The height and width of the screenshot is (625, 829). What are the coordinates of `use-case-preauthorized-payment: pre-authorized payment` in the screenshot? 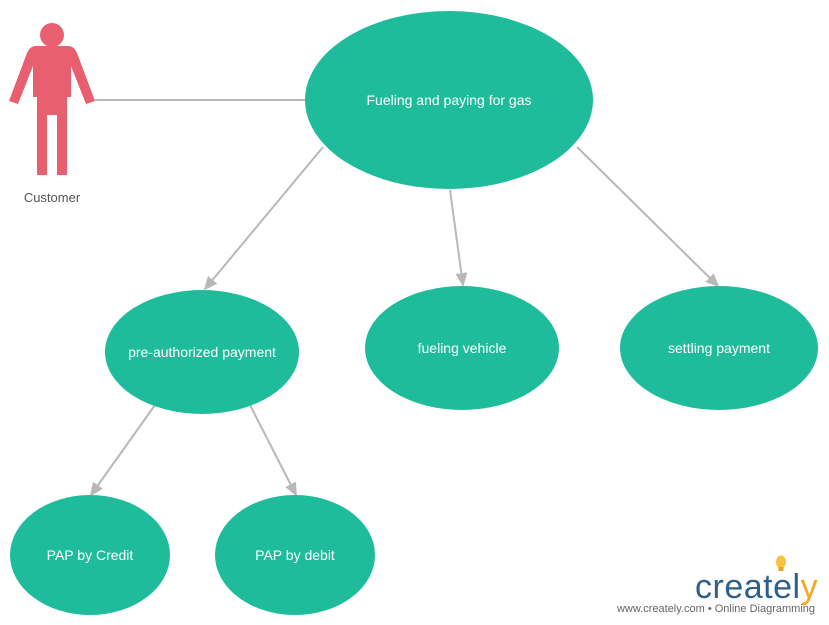 It's located at (202, 352).